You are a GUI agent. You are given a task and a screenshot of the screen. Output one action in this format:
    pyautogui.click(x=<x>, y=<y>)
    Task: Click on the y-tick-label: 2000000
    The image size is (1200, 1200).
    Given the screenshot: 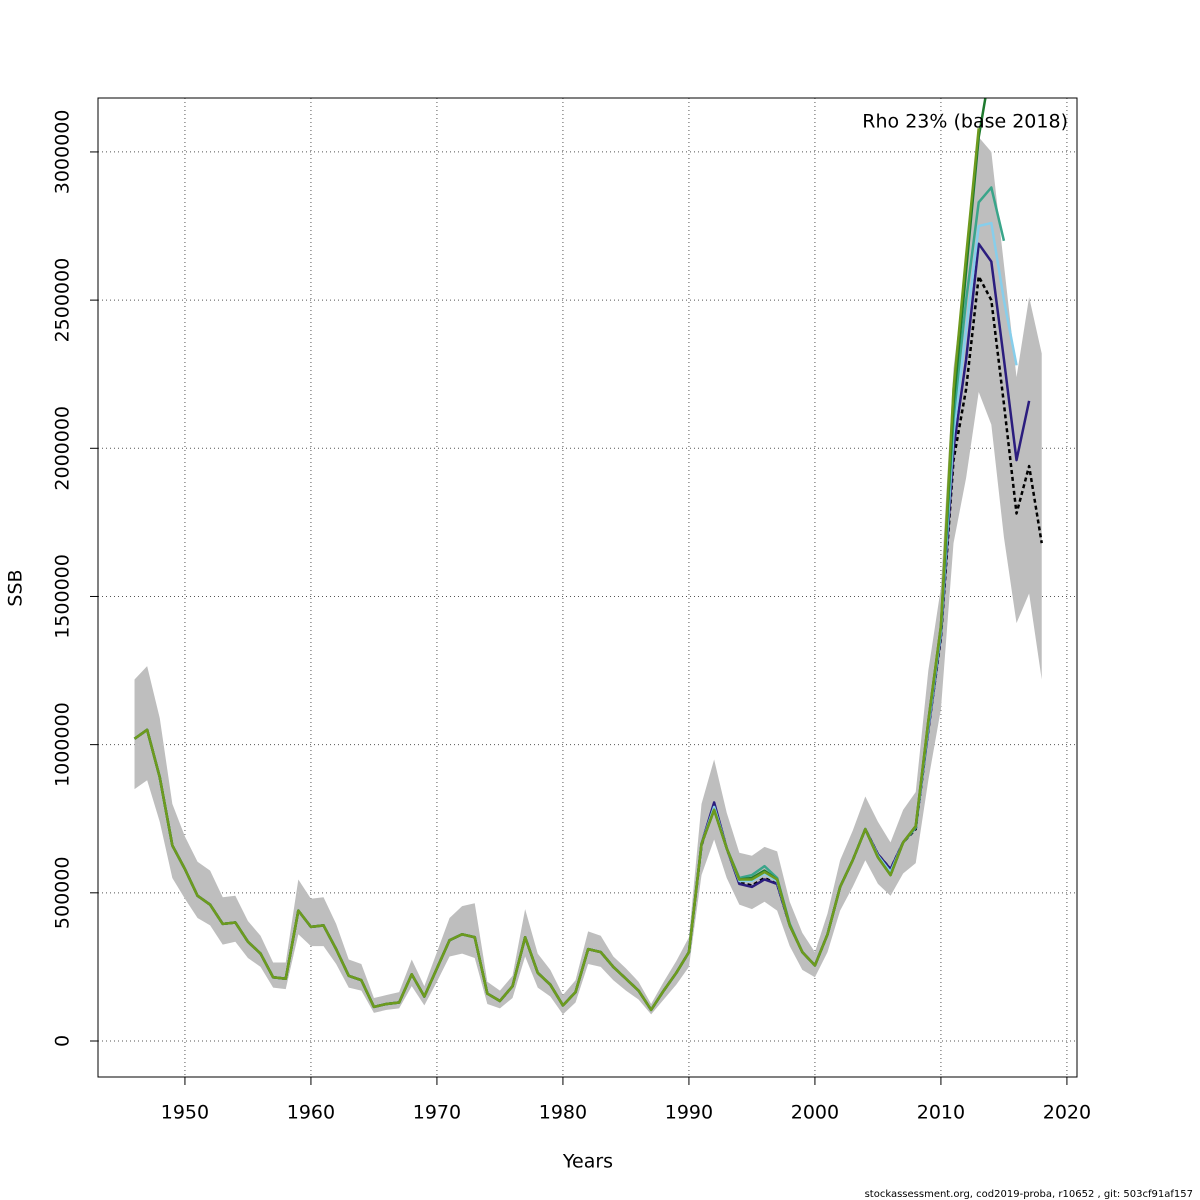 What is the action you would take?
    pyautogui.click(x=63, y=448)
    